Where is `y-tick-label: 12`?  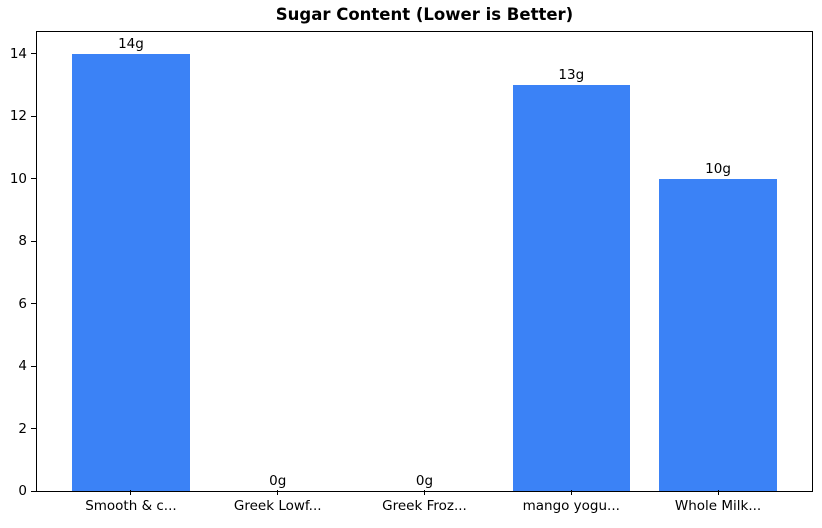 y-tick-label: 12 is located at coordinates (18, 116).